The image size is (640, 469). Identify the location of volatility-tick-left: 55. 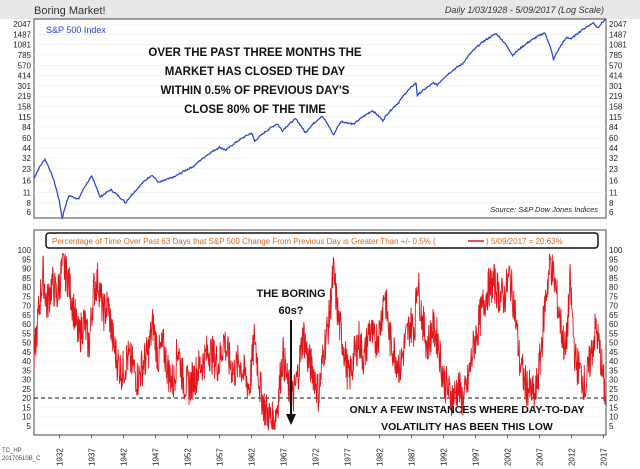
(26, 333).